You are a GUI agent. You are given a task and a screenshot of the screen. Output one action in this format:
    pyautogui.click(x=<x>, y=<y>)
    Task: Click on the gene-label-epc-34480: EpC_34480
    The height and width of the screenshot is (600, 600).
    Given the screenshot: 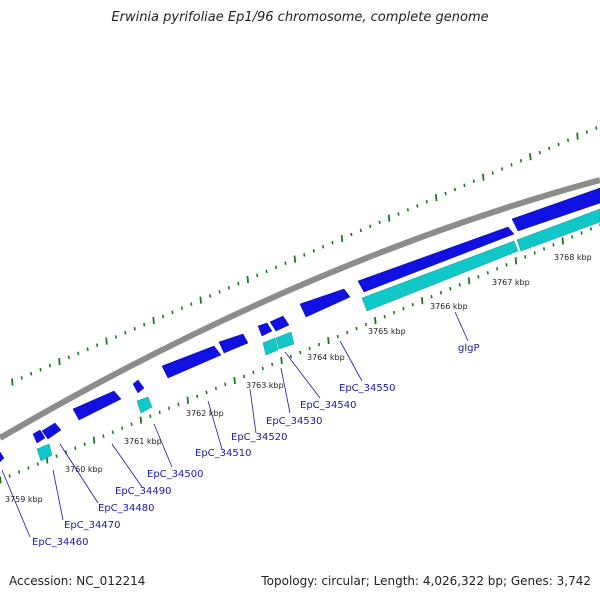 What is the action you would take?
    pyautogui.click(x=126, y=508)
    